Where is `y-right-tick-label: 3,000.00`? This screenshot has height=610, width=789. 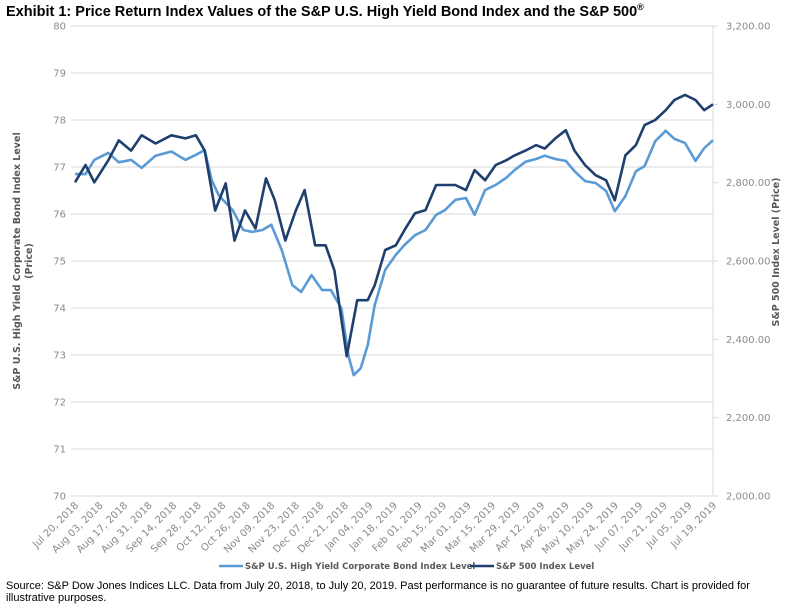 y-right-tick-label: 3,000.00 is located at coordinates (748, 105).